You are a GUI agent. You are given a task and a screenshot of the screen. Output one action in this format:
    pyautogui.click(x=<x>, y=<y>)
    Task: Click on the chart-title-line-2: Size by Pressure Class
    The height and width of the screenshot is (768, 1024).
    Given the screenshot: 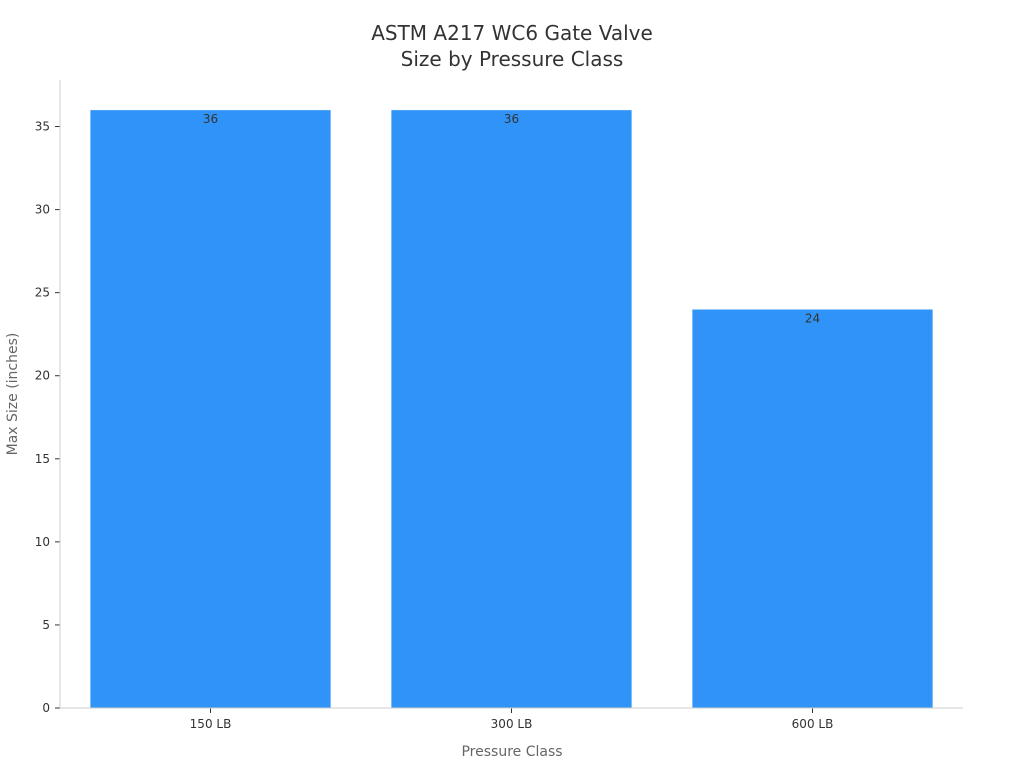 What is the action you would take?
    pyautogui.click(x=512, y=59)
    